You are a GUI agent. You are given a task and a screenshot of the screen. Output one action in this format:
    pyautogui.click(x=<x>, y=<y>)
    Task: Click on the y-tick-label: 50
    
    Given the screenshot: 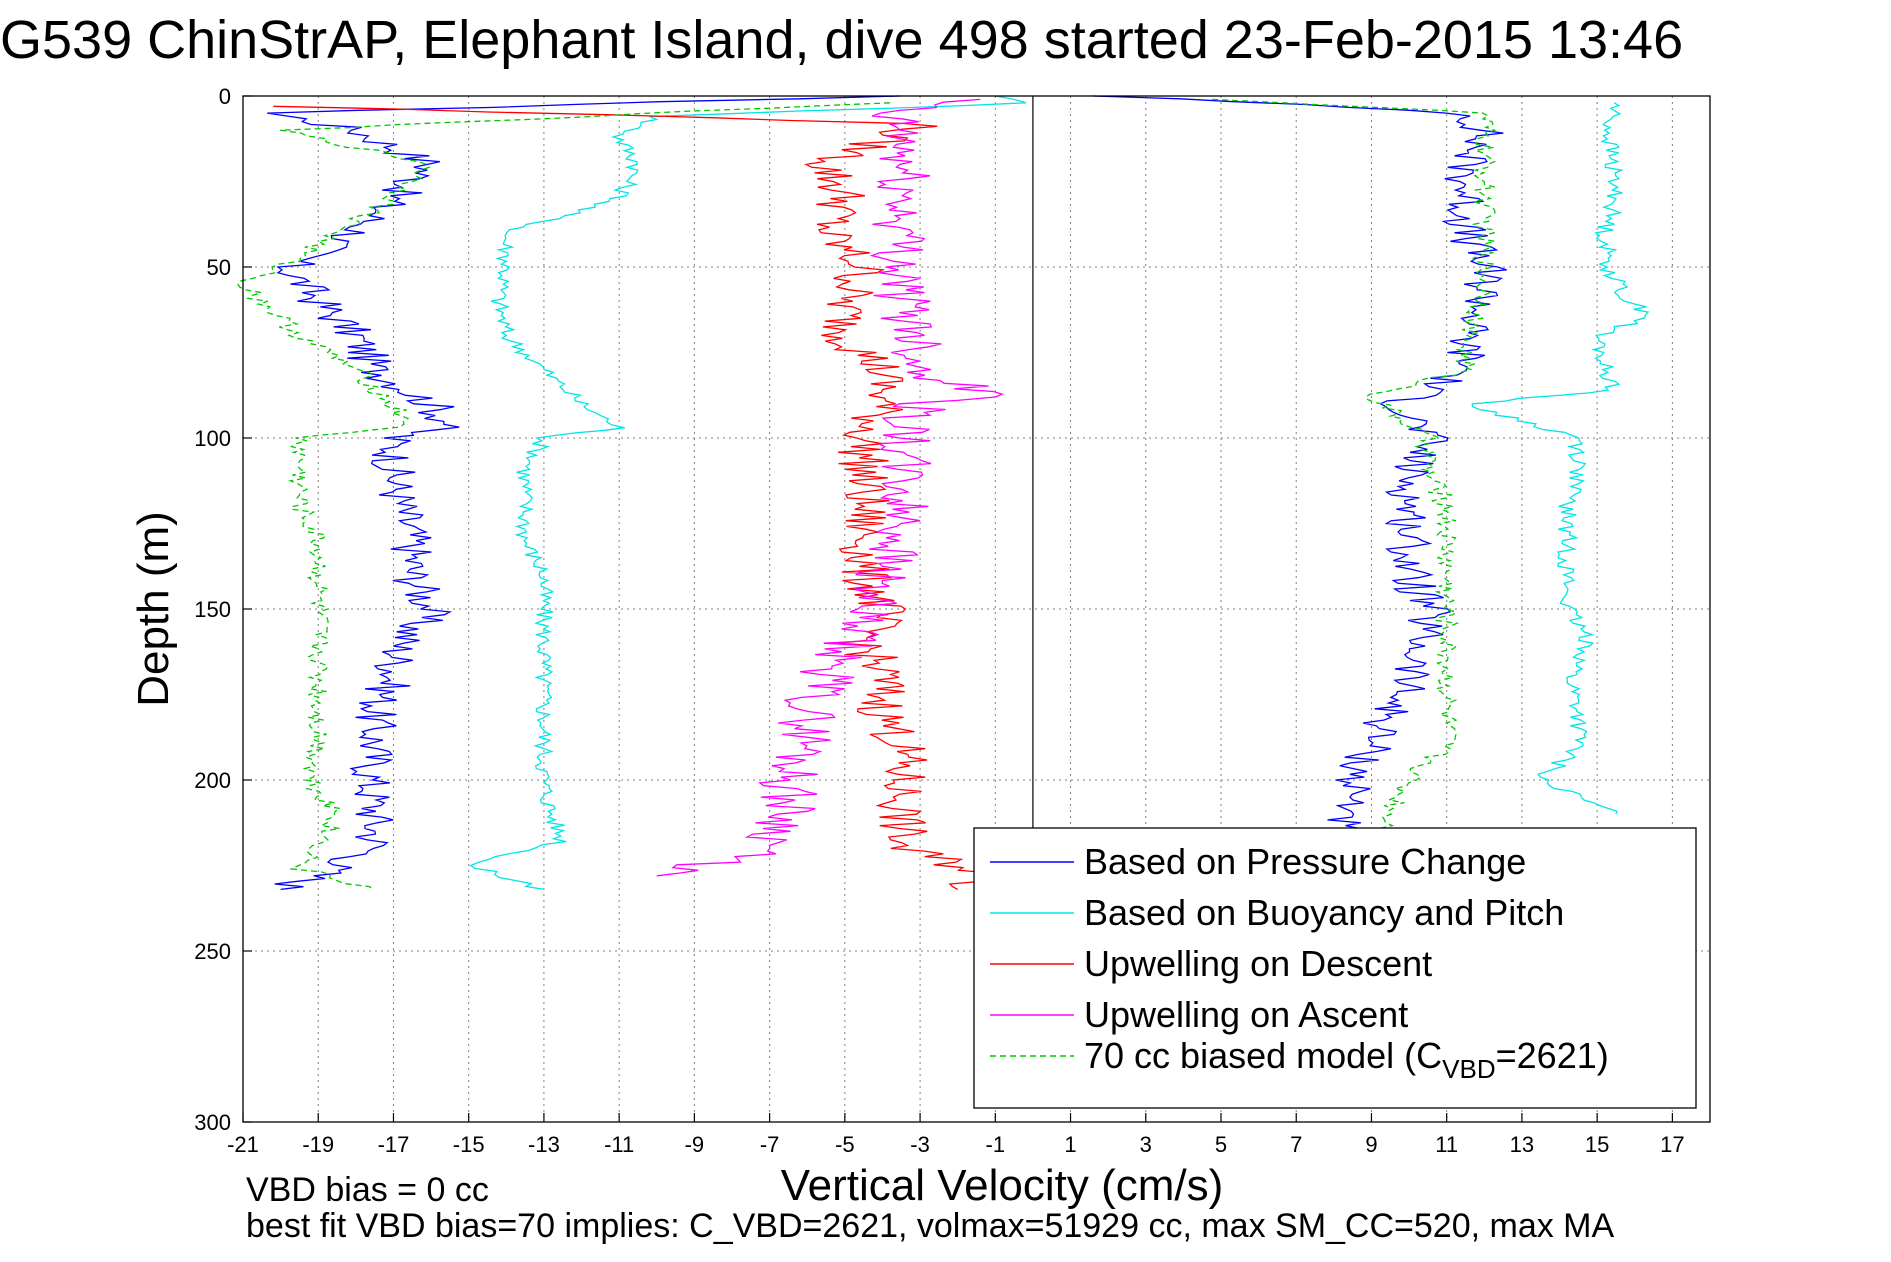 What is the action you would take?
    pyautogui.click(x=219, y=267)
    